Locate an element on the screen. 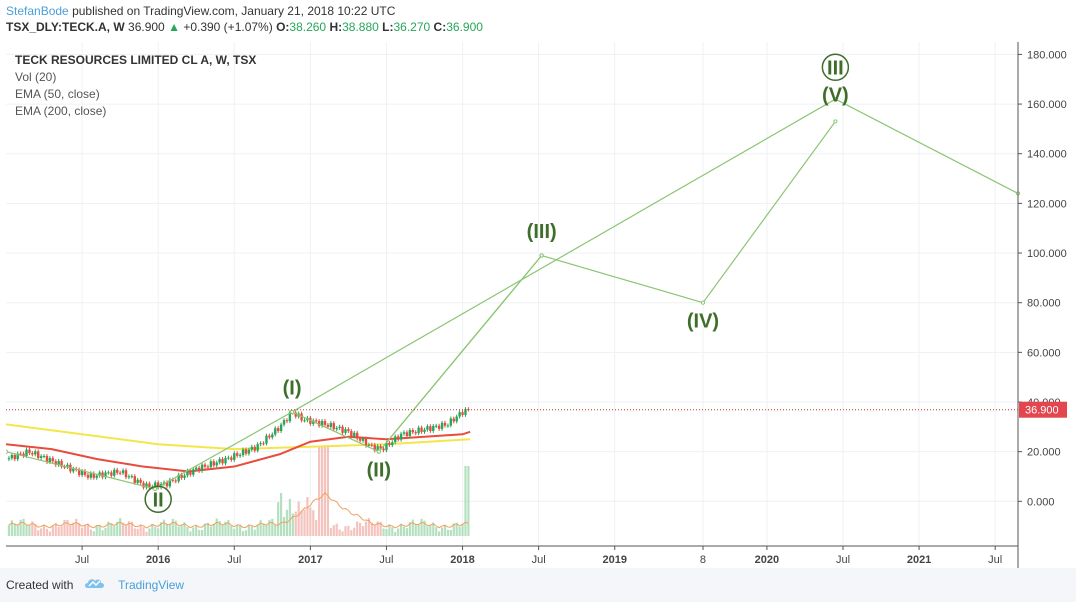 This screenshot has height=603, width=1076. y-tick-label: 0.000 is located at coordinates (1041, 502).